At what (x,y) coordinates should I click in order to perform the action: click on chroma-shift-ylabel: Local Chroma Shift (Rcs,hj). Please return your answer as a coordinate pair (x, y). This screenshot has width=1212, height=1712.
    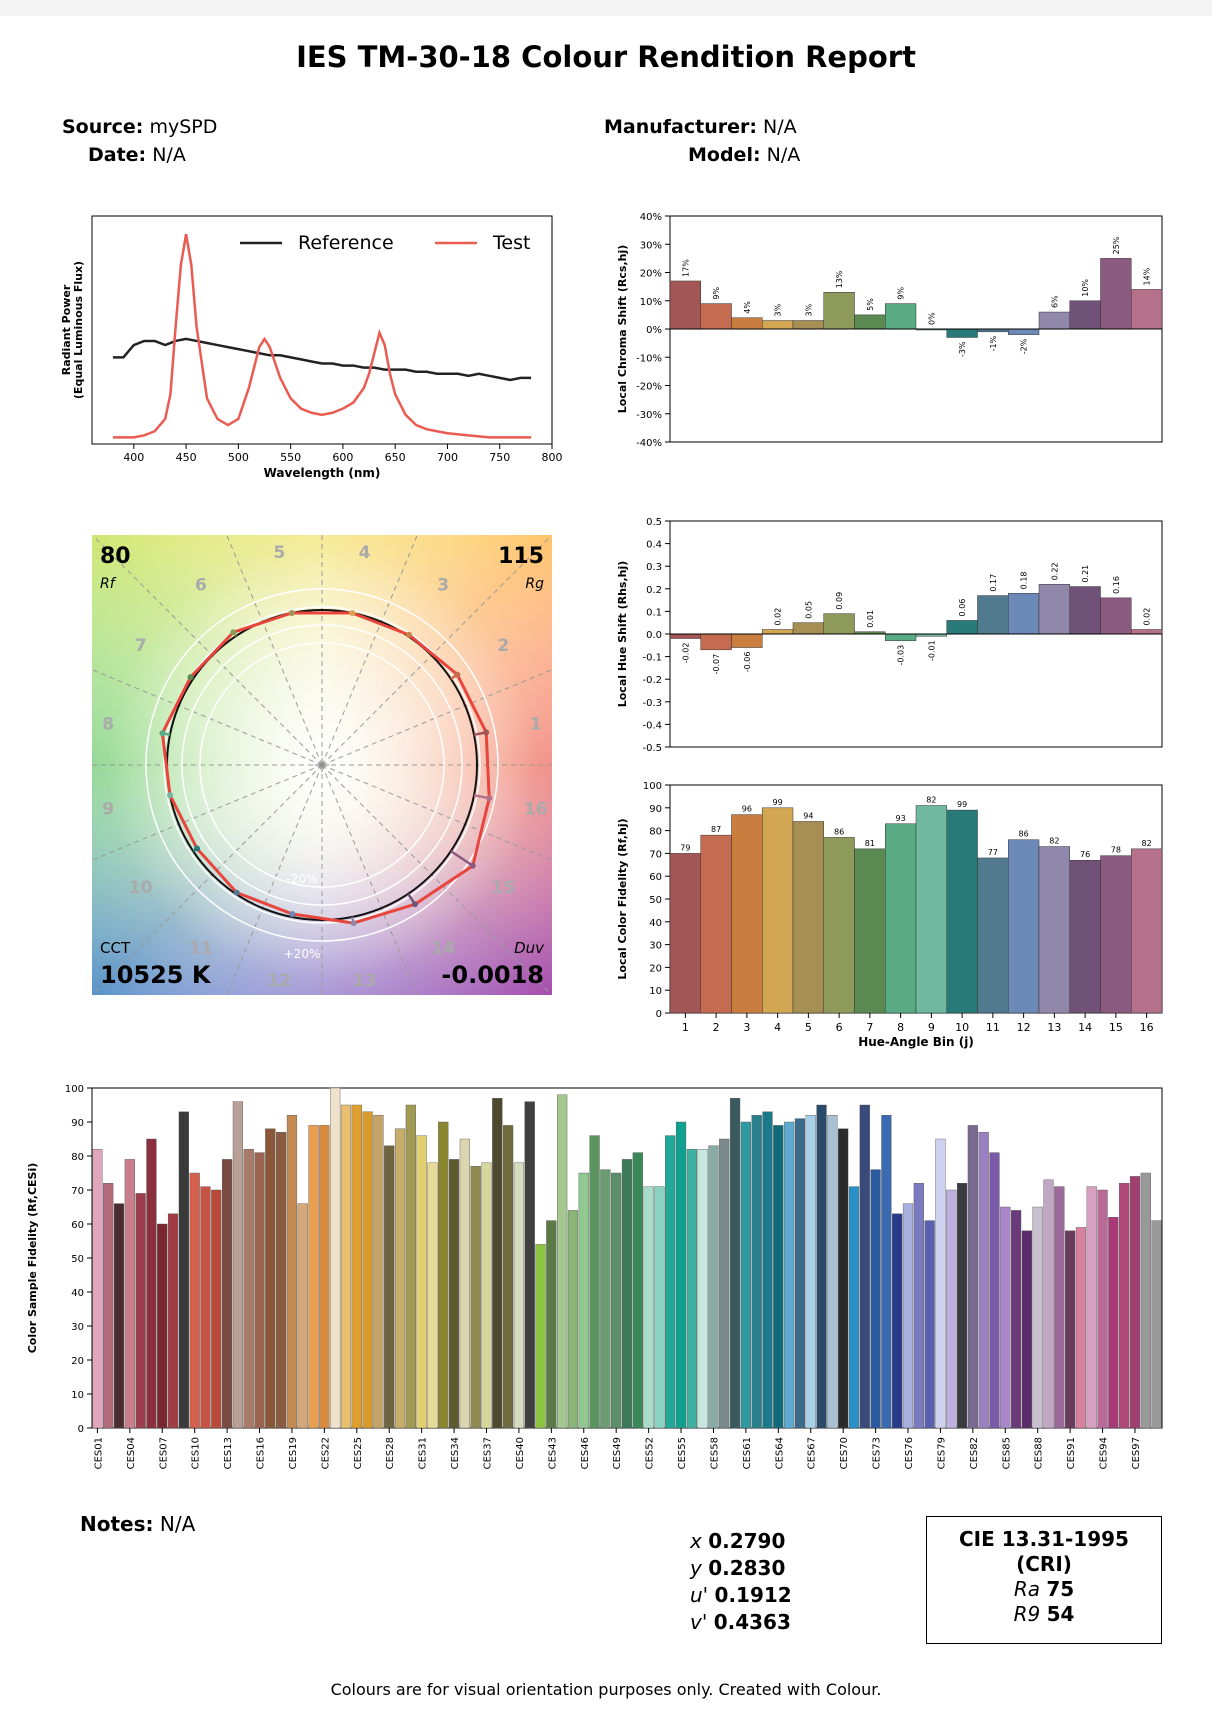
    Looking at the image, I should click on (622, 329).